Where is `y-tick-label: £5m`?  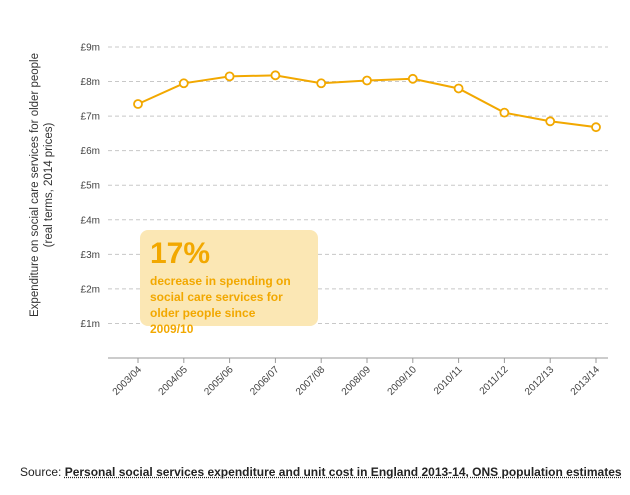
y-tick-label: £5m is located at coordinates (90, 186).